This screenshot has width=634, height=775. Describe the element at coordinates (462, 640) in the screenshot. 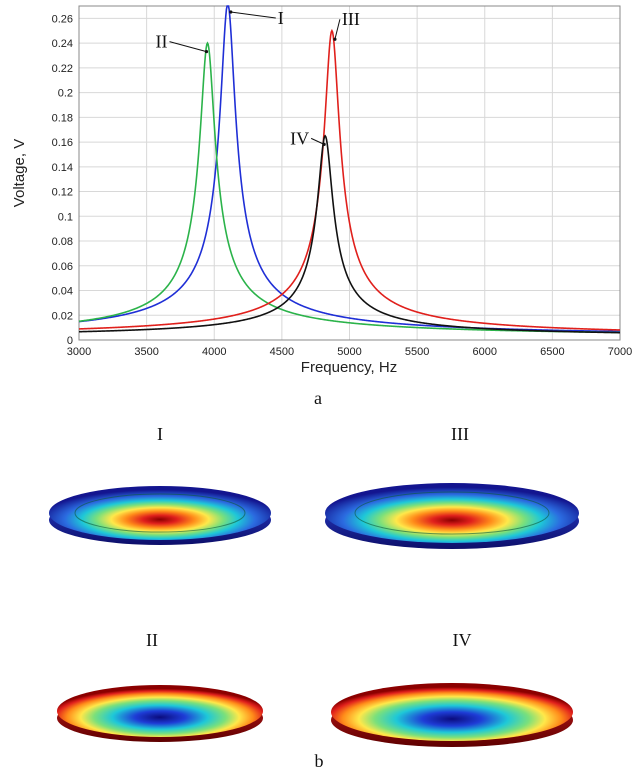

I see `mode-label-iv: IV` at that location.